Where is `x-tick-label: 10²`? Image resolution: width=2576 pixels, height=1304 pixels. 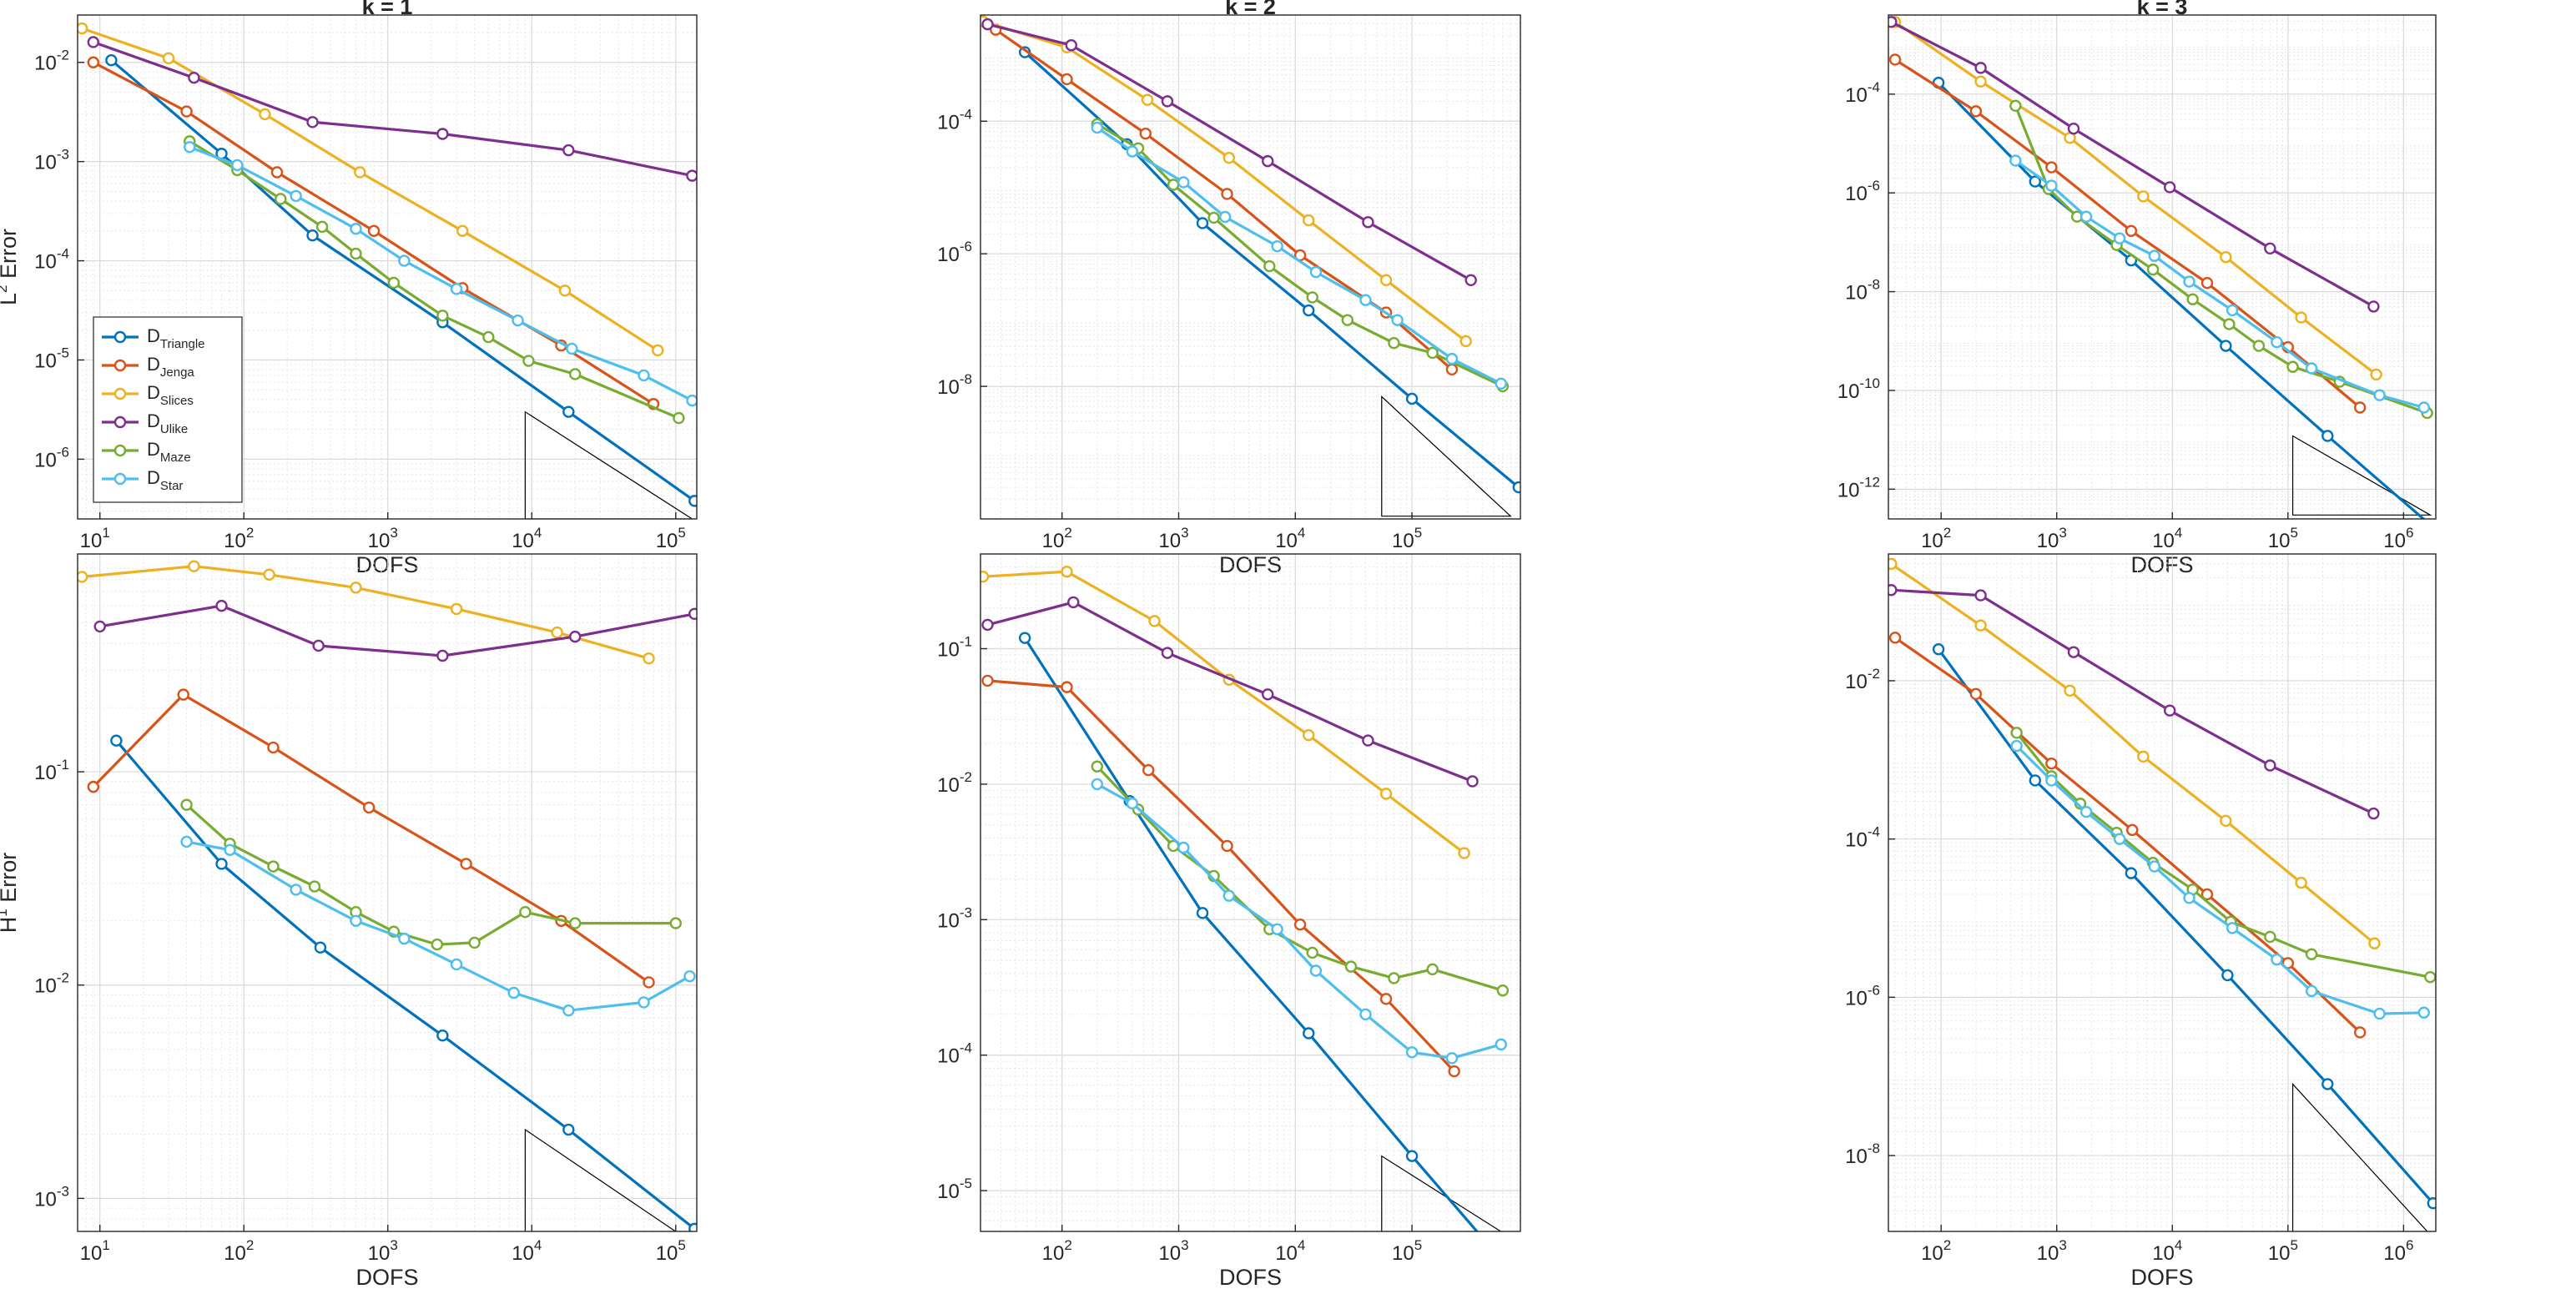
x-tick-label: 10² is located at coordinates (239, 1251).